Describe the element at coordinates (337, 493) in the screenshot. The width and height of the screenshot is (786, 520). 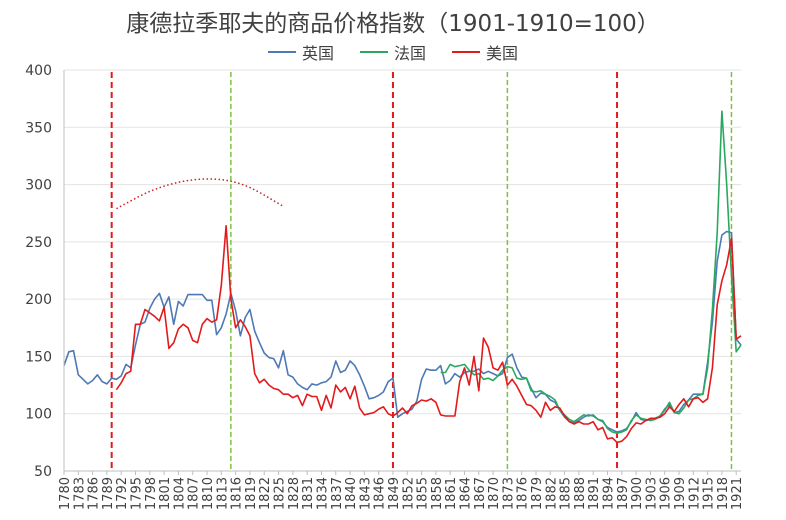
I see `x-tick-label: 1837` at that location.